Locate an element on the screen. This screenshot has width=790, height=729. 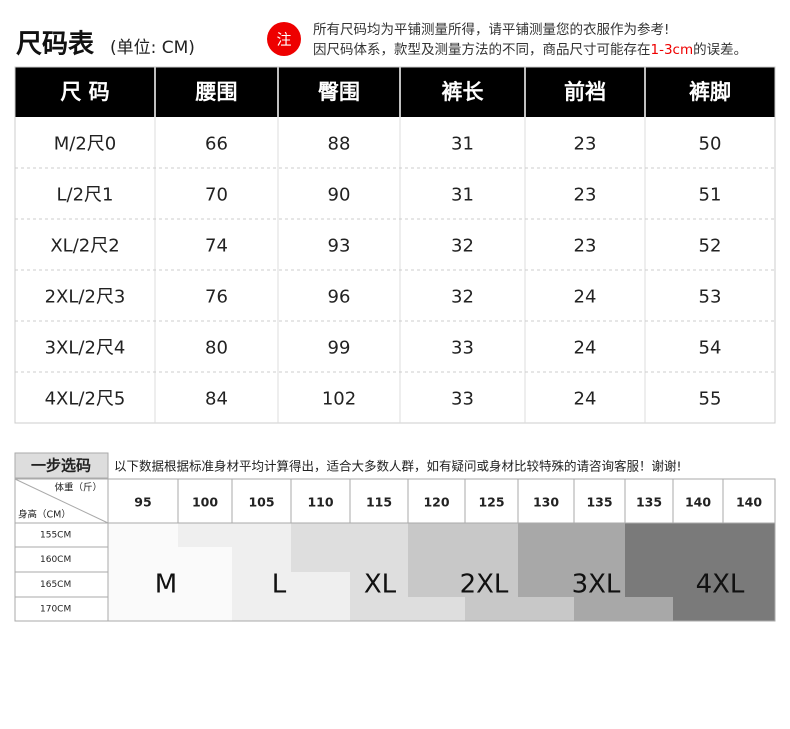
cell: 50 is located at coordinates (710, 144).